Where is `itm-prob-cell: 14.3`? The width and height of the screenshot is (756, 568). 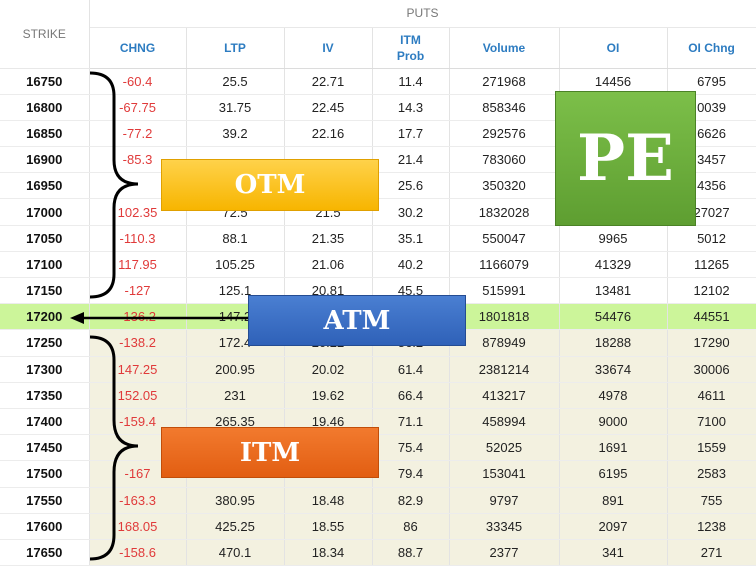
itm-prob-cell: 14.3 is located at coordinates (411, 107).